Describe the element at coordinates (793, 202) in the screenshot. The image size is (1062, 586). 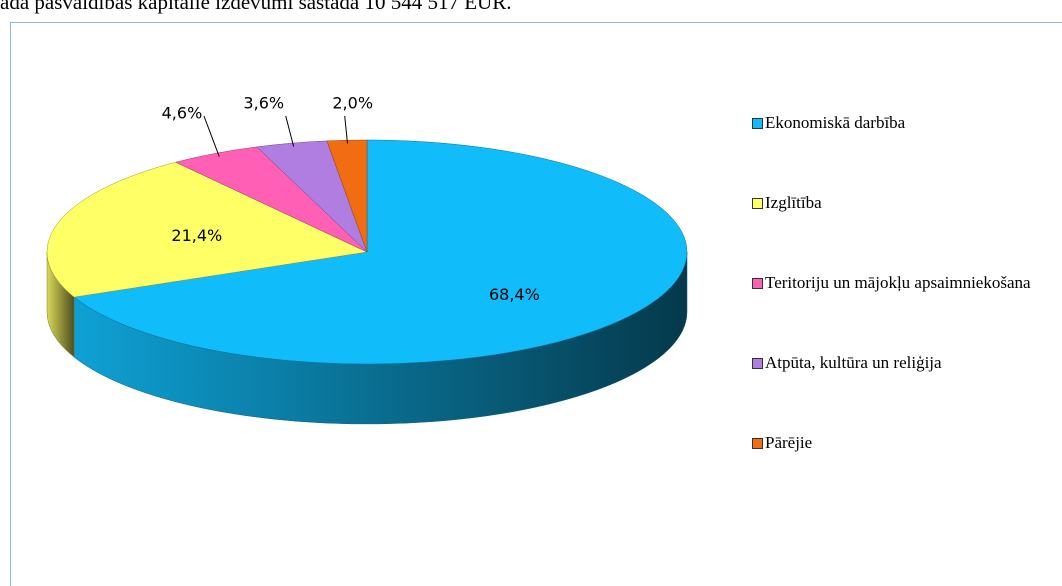
I see `legend-label: Izglītība` at that location.